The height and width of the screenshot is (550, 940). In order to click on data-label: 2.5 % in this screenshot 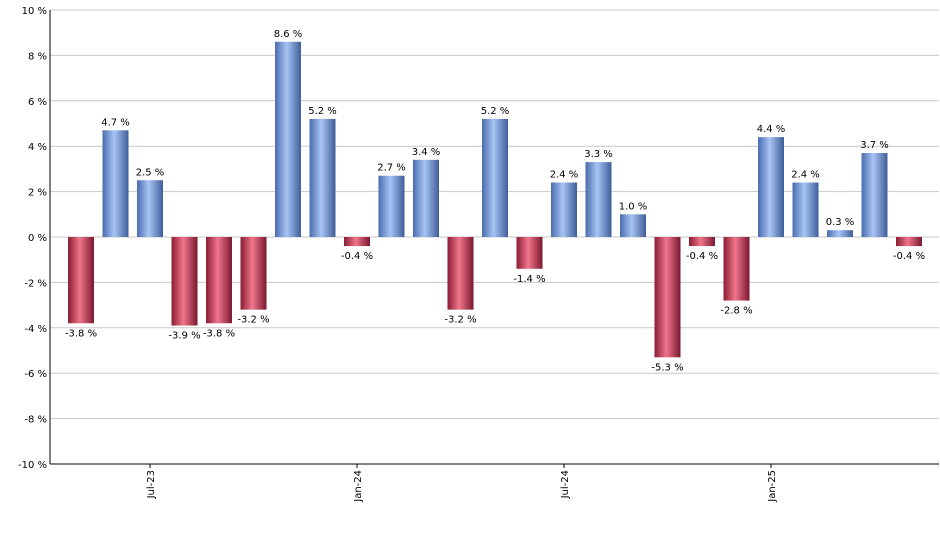, I will do `click(150, 172)`.